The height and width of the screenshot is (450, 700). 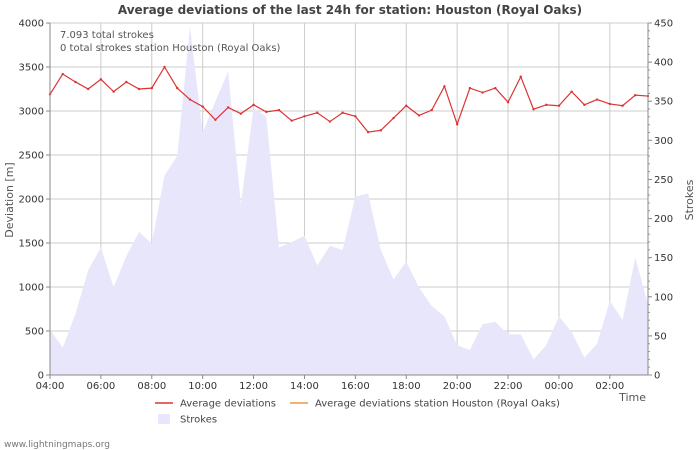 What do you see at coordinates (202, 386) in the screenshot?
I see `x-tick-label: 10:00` at bounding box center [202, 386].